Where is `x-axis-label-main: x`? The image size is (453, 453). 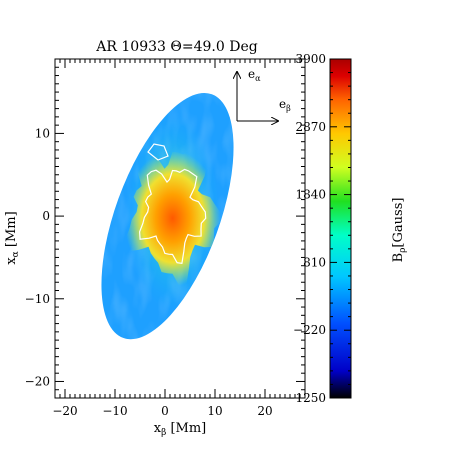
x-axis-label-main: x is located at coordinates (158, 428).